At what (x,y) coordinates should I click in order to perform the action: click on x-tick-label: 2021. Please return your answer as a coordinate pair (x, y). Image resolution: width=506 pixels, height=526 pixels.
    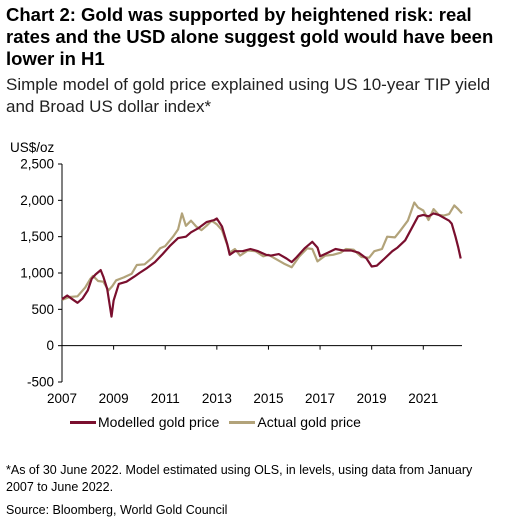
    Looking at the image, I should click on (423, 398).